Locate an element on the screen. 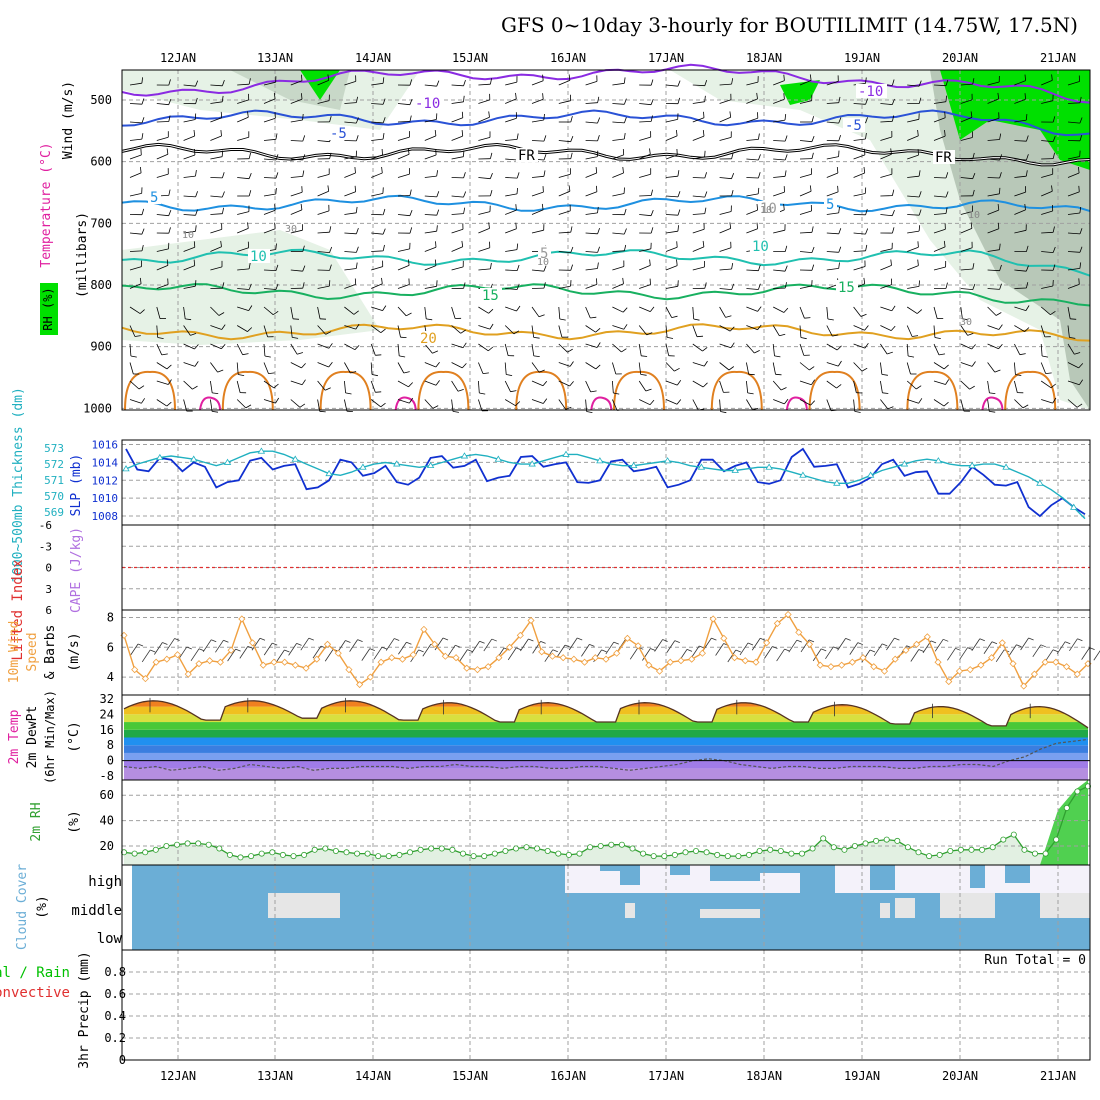 Image resolution: width=1100 pixels, height=1100 pixels. pressure-tick: 800 is located at coordinates (101, 285).